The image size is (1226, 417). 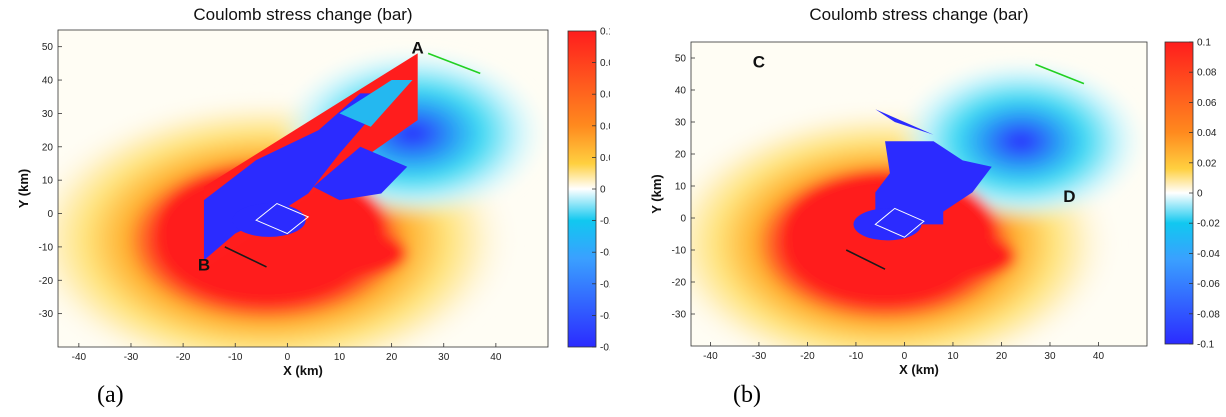 I want to click on slice-negative-lobe, so click(x=360, y=173).